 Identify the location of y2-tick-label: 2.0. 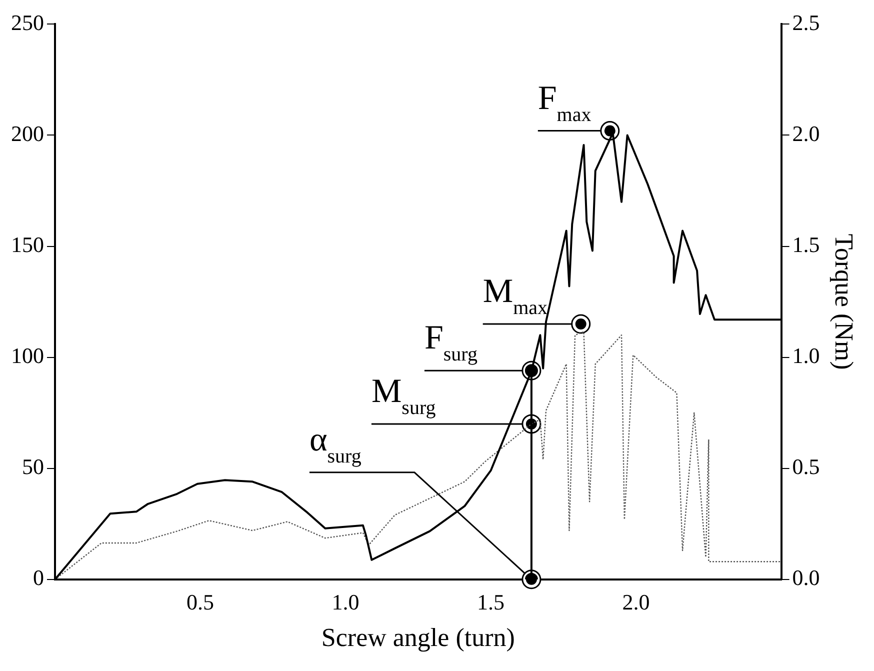
(806, 133).